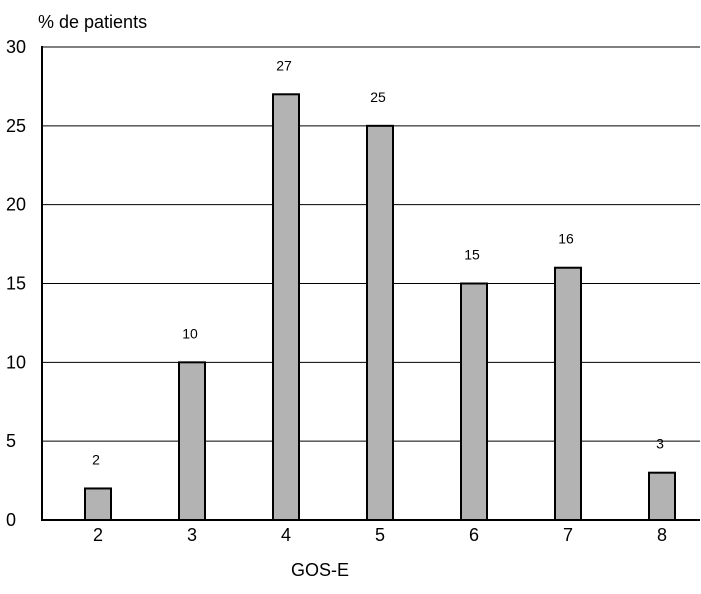  I want to click on x-tick-label-4: 4, so click(286, 535).